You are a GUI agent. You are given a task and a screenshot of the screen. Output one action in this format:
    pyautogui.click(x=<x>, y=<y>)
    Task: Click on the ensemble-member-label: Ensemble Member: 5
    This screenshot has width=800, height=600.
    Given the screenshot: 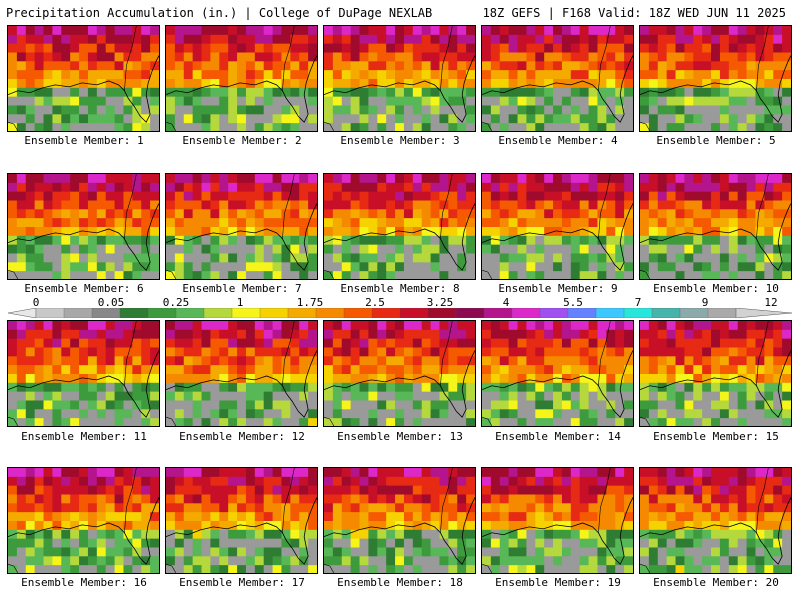 What is the action you would take?
    pyautogui.click(x=716, y=140)
    